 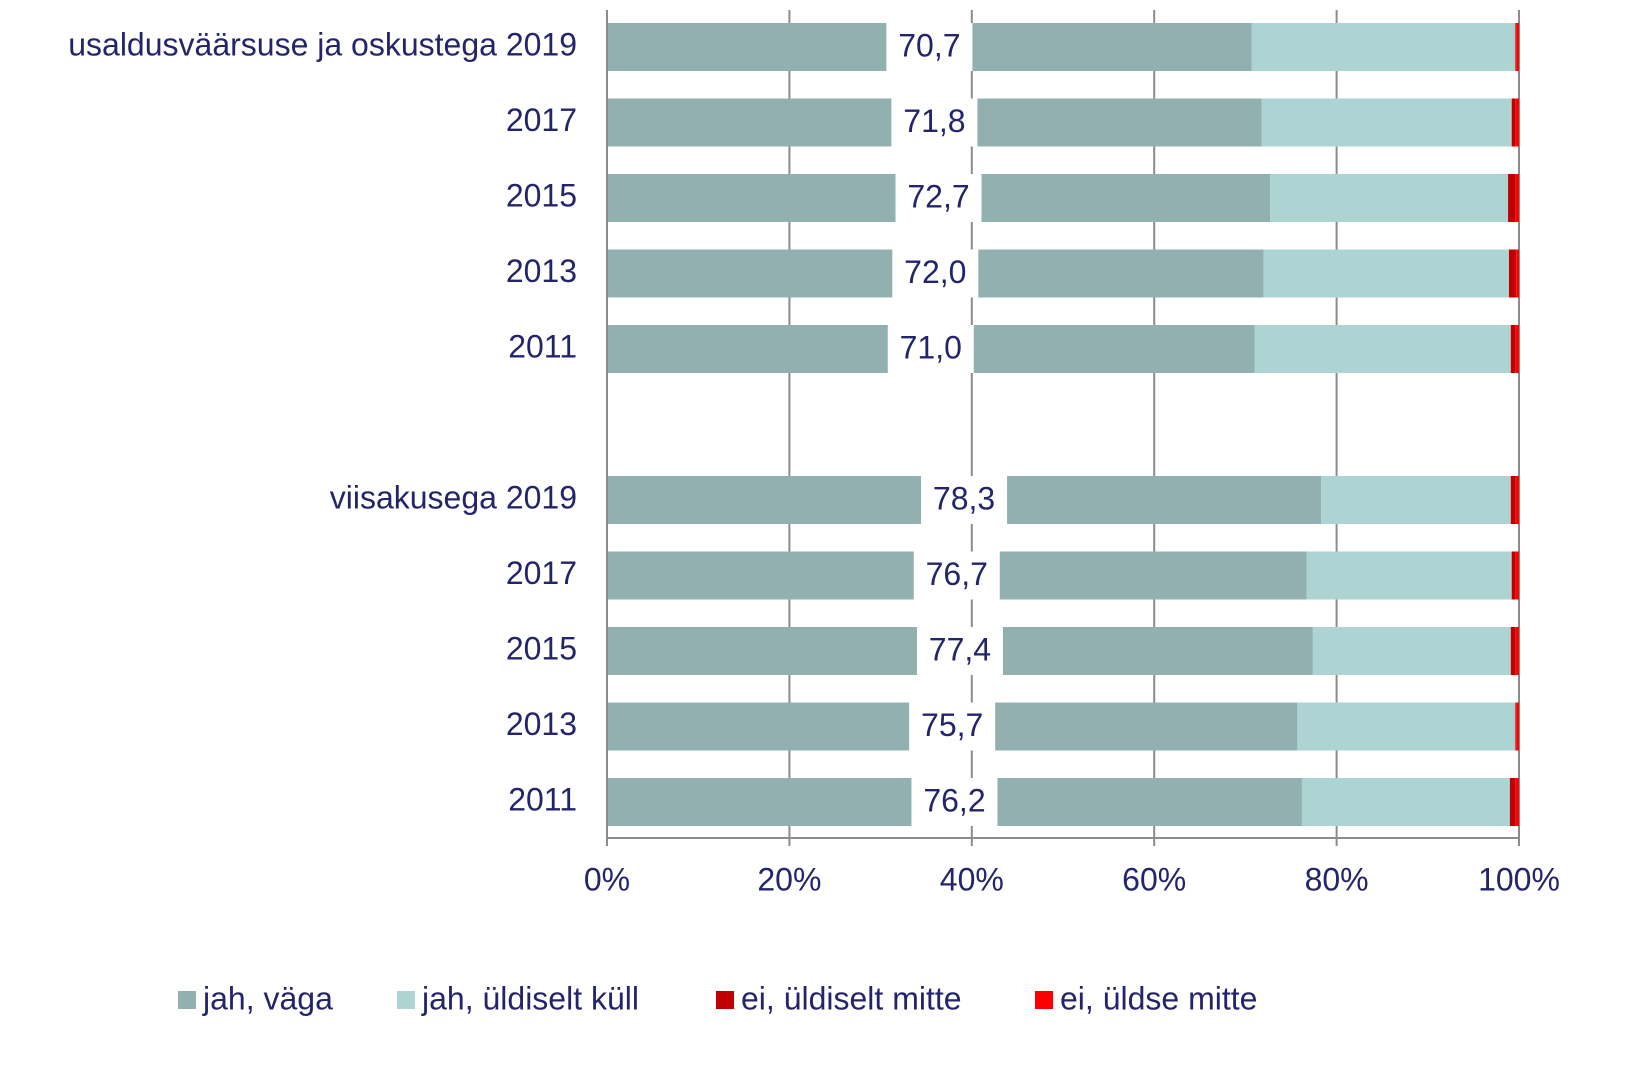 I want to click on x-tick-label: 20%, so click(x=789, y=879).